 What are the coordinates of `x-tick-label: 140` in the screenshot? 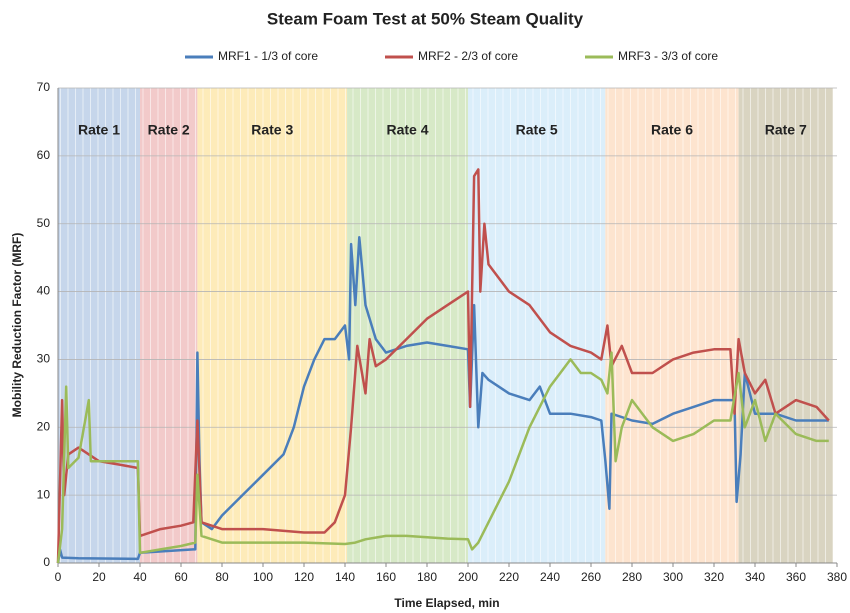 It's located at (345, 577).